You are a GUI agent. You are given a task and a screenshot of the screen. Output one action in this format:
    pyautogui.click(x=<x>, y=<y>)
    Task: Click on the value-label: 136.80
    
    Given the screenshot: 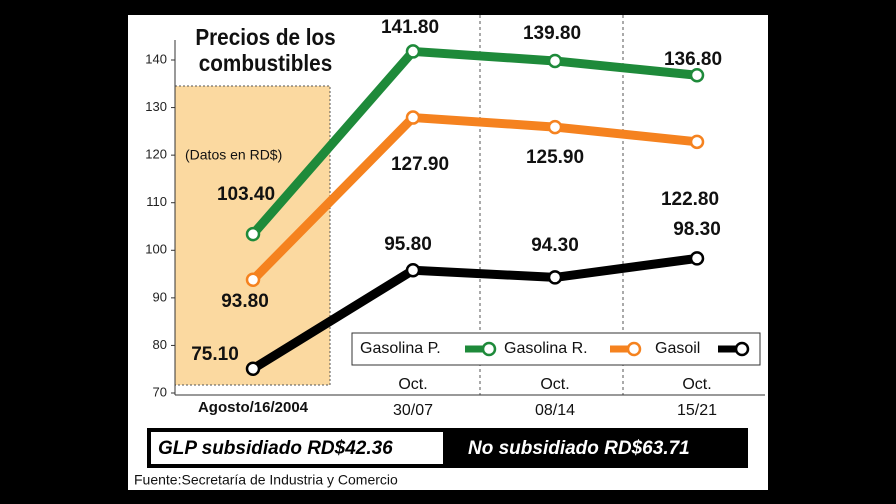 What is the action you would take?
    pyautogui.click(x=693, y=59)
    